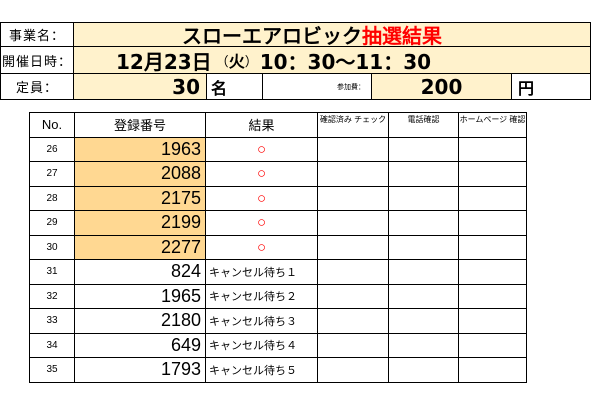 The image size is (594, 410). I want to click on col-header-result: 結果, so click(261, 125).